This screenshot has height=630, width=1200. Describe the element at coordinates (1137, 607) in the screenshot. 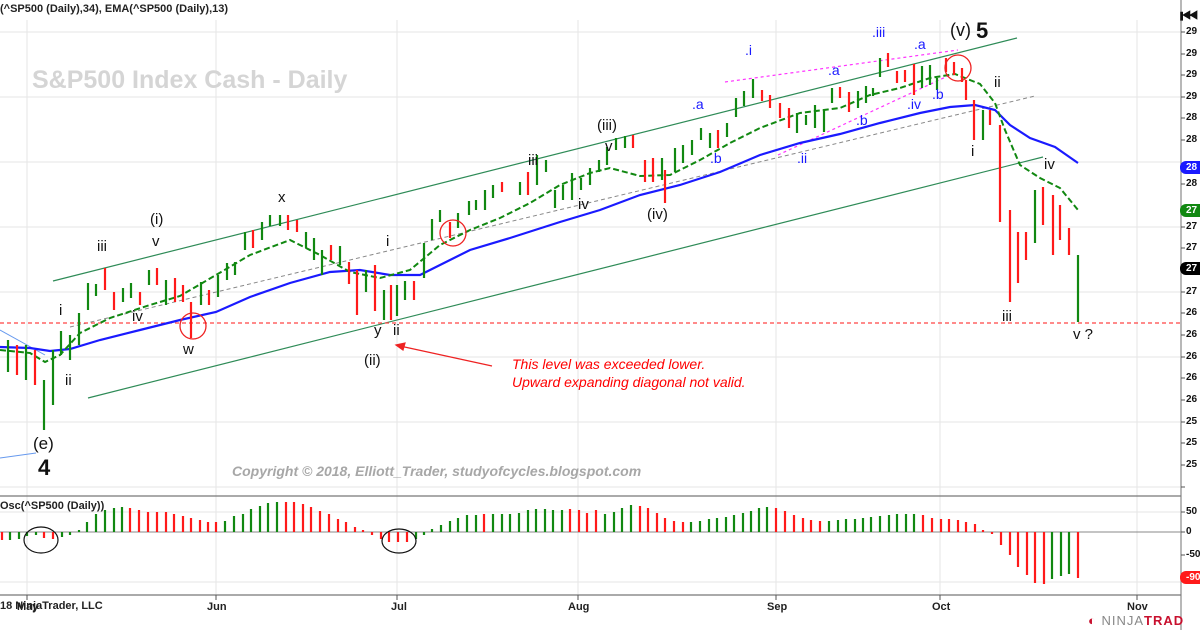

I see `month-label: Nov` at that location.